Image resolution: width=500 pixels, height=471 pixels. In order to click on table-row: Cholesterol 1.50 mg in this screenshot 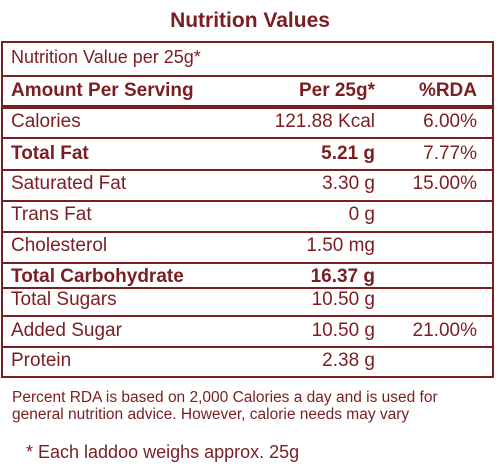, I will do `click(247, 246)`.